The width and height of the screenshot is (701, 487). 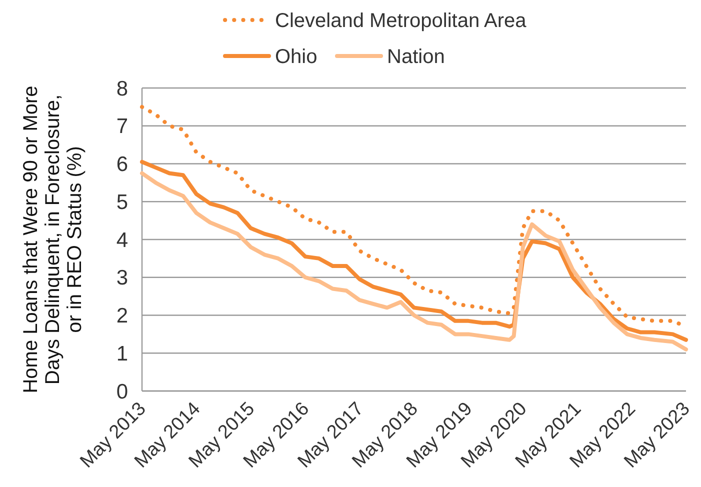 I want to click on y-tick-label: 3, so click(x=122, y=278).